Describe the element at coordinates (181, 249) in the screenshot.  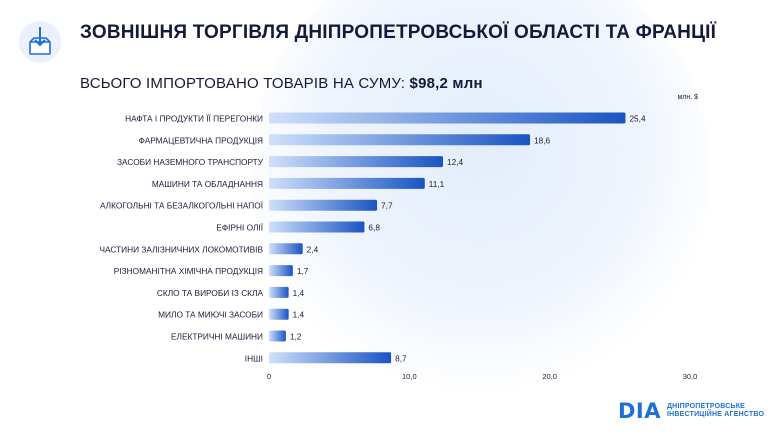
I see `category-label: ЧАСТИНИ ЗАЛІЗНИЧНИХ ЛОКОМОТИВІВ` at that location.